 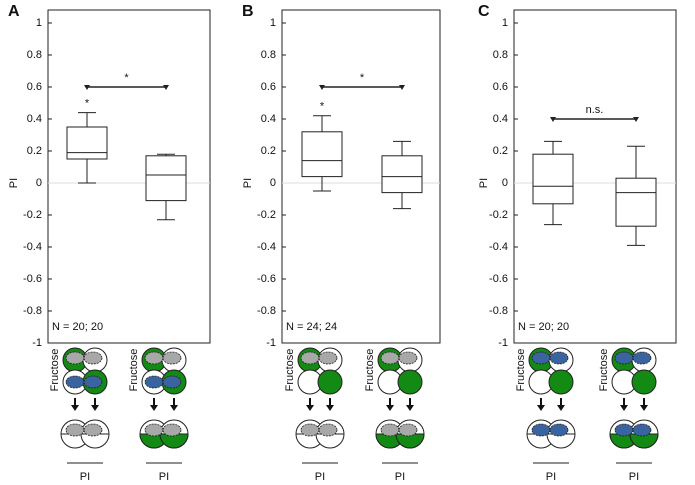 What do you see at coordinates (248, 11) in the screenshot?
I see `panel-label: B` at bounding box center [248, 11].